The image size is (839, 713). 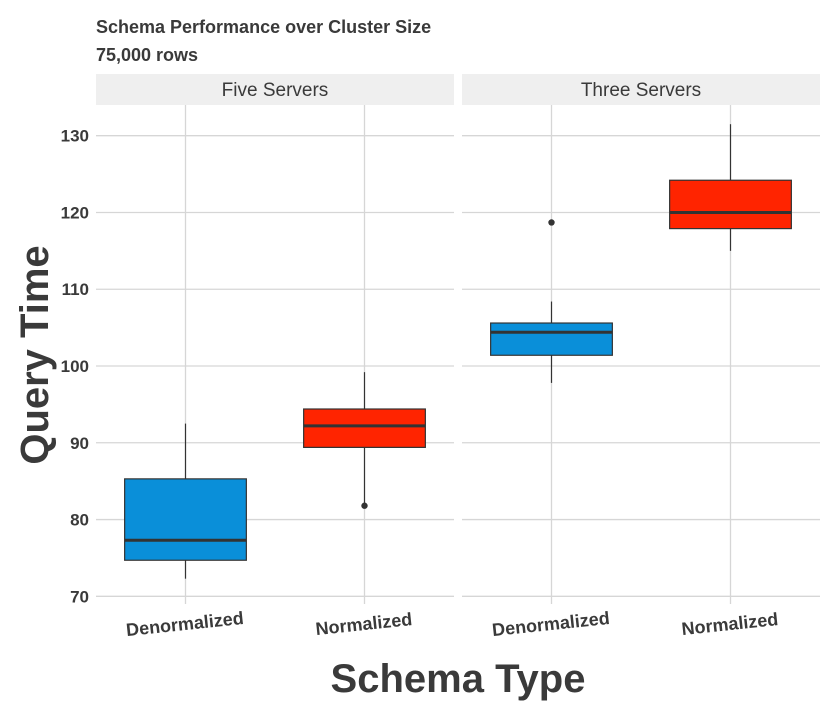 What do you see at coordinates (79, 443) in the screenshot?
I see `y-tick-label: 90` at bounding box center [79, 443].